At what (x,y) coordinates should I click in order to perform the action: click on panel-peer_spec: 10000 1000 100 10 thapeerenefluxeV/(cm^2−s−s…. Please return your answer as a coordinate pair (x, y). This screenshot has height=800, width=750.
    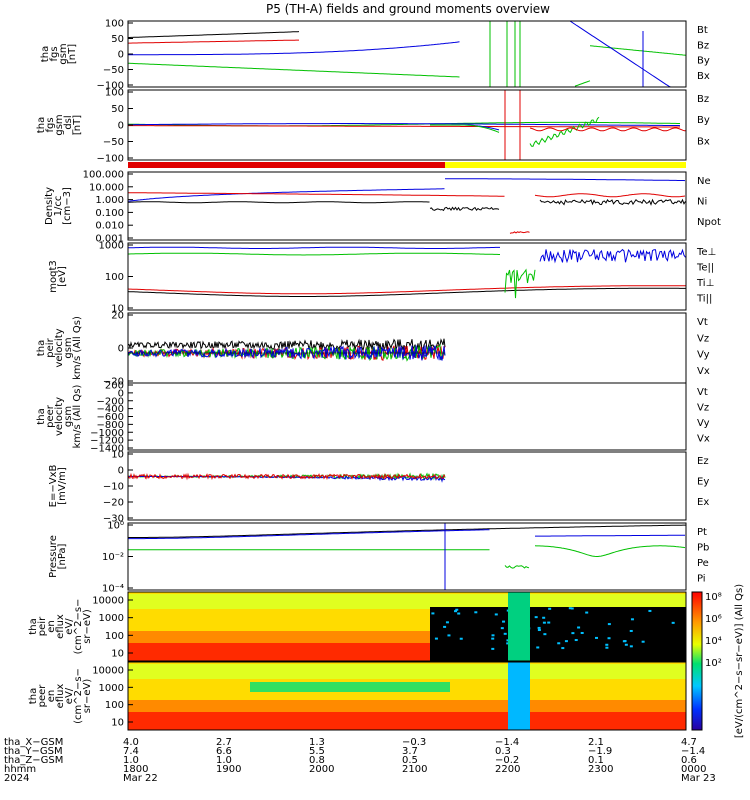
    Looking at the image, I should click on (357, 696).